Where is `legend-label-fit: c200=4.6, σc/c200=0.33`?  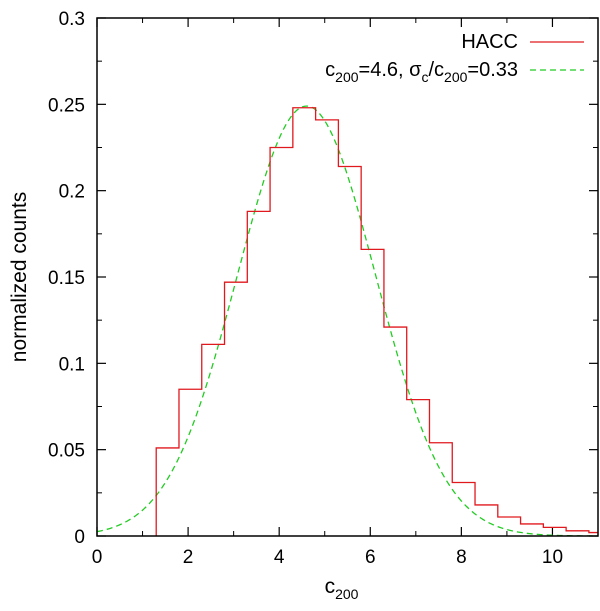
legend-label-fit: c200=4.6, σc/c200=0.33 is located at coordinates (421, 72).